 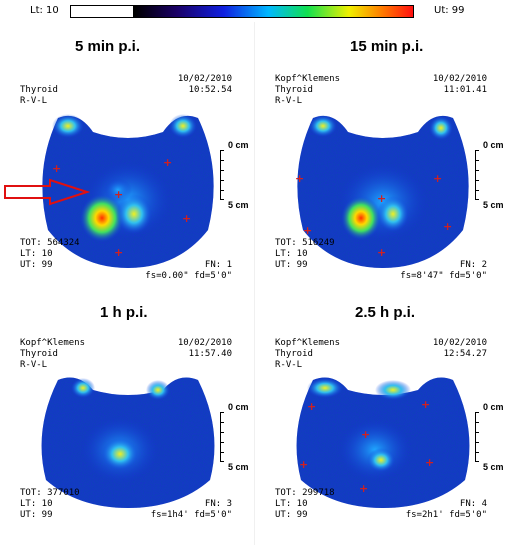 What do you see at coordinates (446, 515) in the screenshot?
I see `frame-timing: fs=2h1' fd=5'0"` at bounding box center [446, 515].